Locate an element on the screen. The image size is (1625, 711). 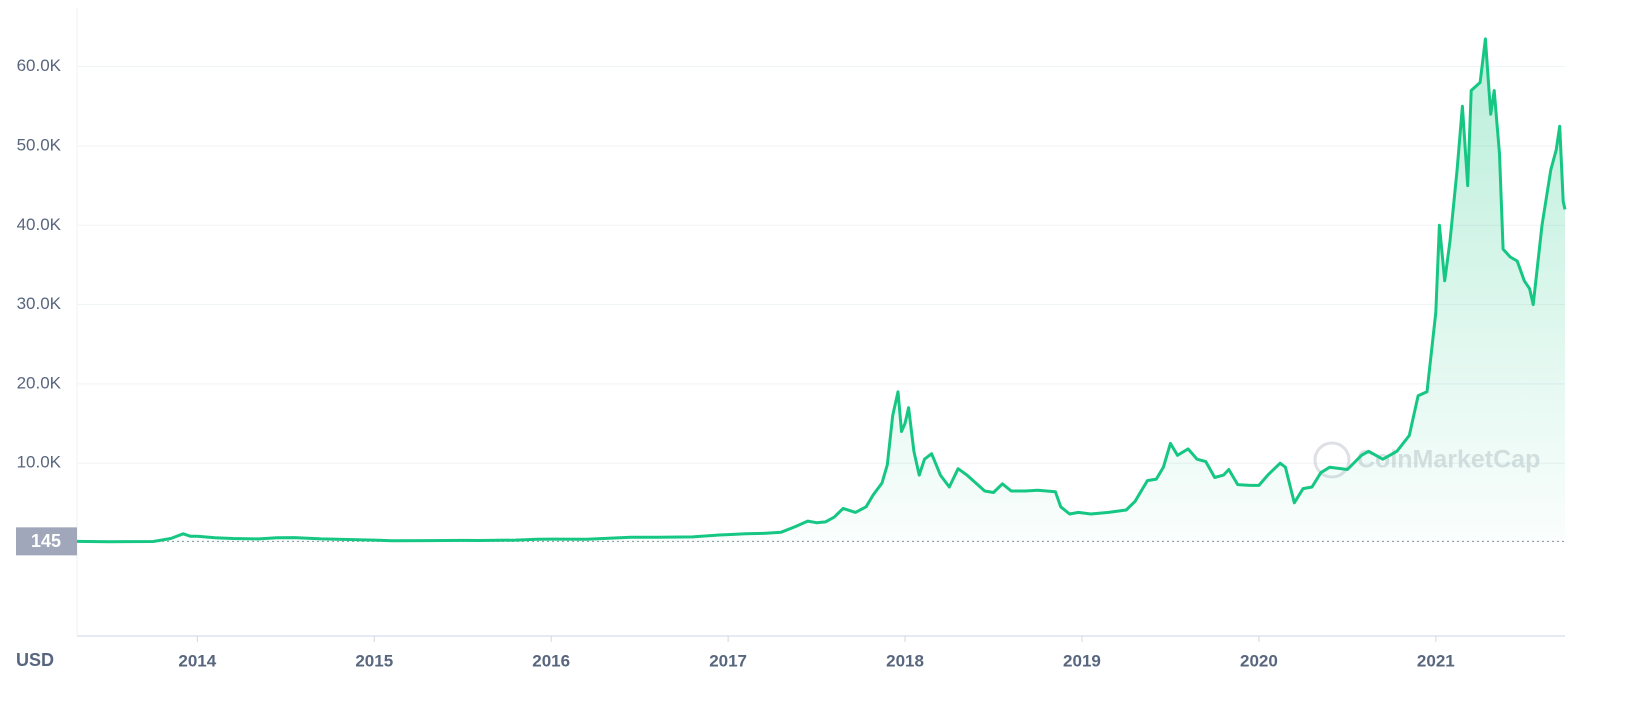
reference-tag is located at coordinates (46, 541).